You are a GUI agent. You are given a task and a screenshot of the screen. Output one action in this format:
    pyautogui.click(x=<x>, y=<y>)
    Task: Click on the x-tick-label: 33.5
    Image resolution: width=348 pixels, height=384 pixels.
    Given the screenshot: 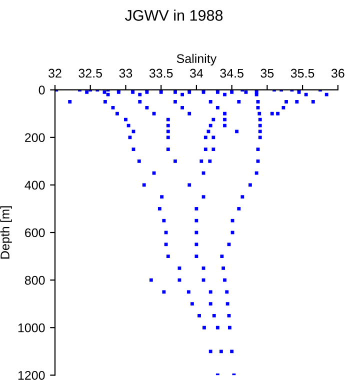 What is the action you would take?
    pyautogui.click(x=161, y=73)
    